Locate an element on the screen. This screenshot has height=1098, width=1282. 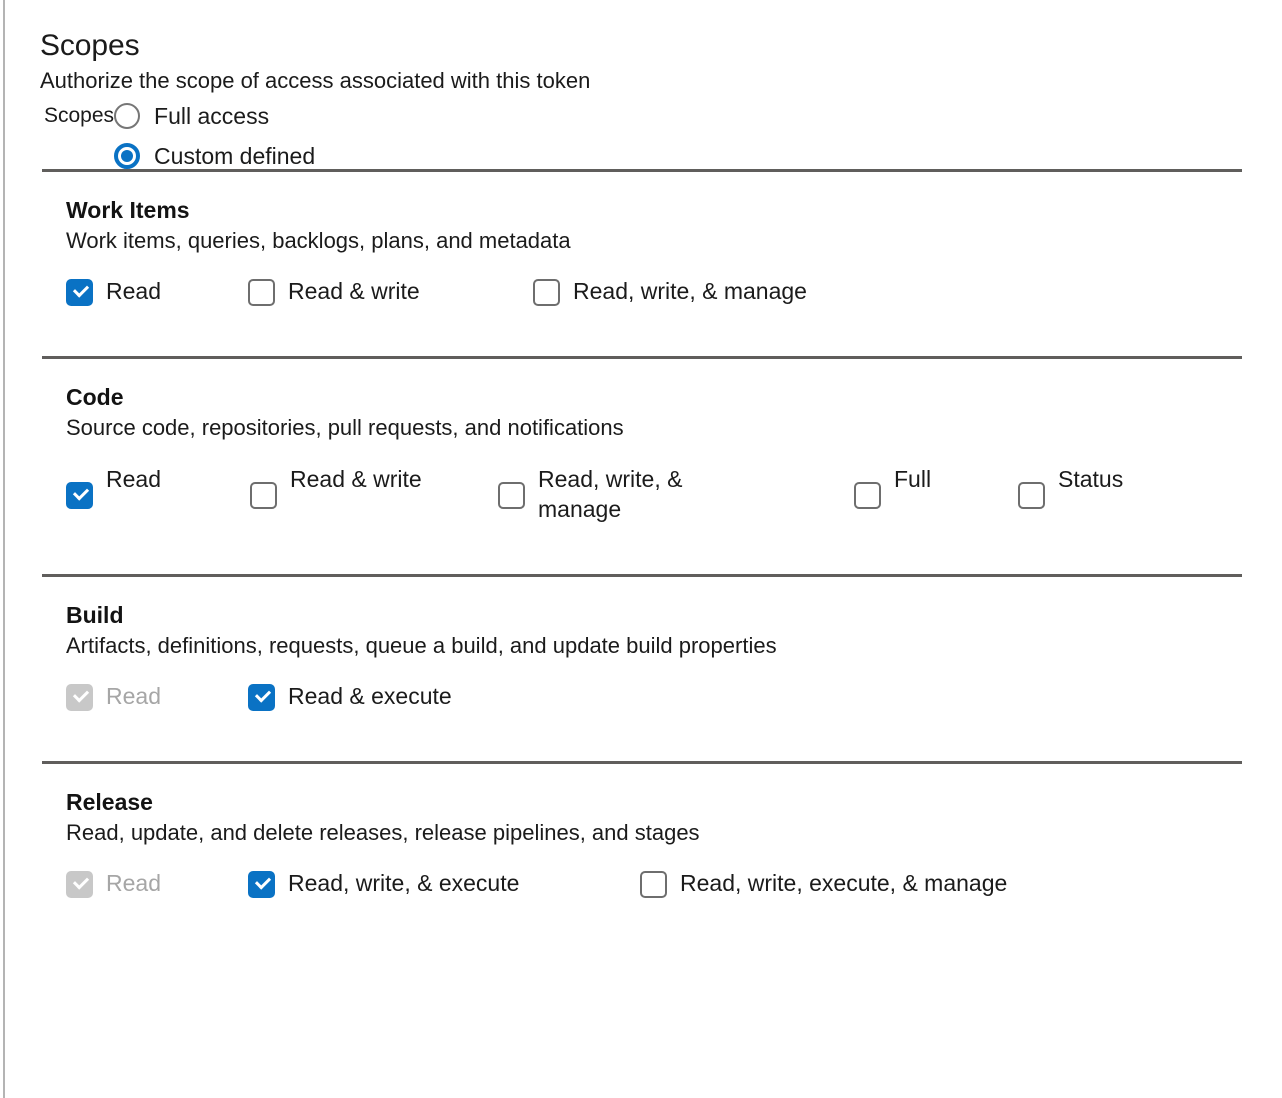
radio-option-label: Full access is located at coordinates (212, 116).